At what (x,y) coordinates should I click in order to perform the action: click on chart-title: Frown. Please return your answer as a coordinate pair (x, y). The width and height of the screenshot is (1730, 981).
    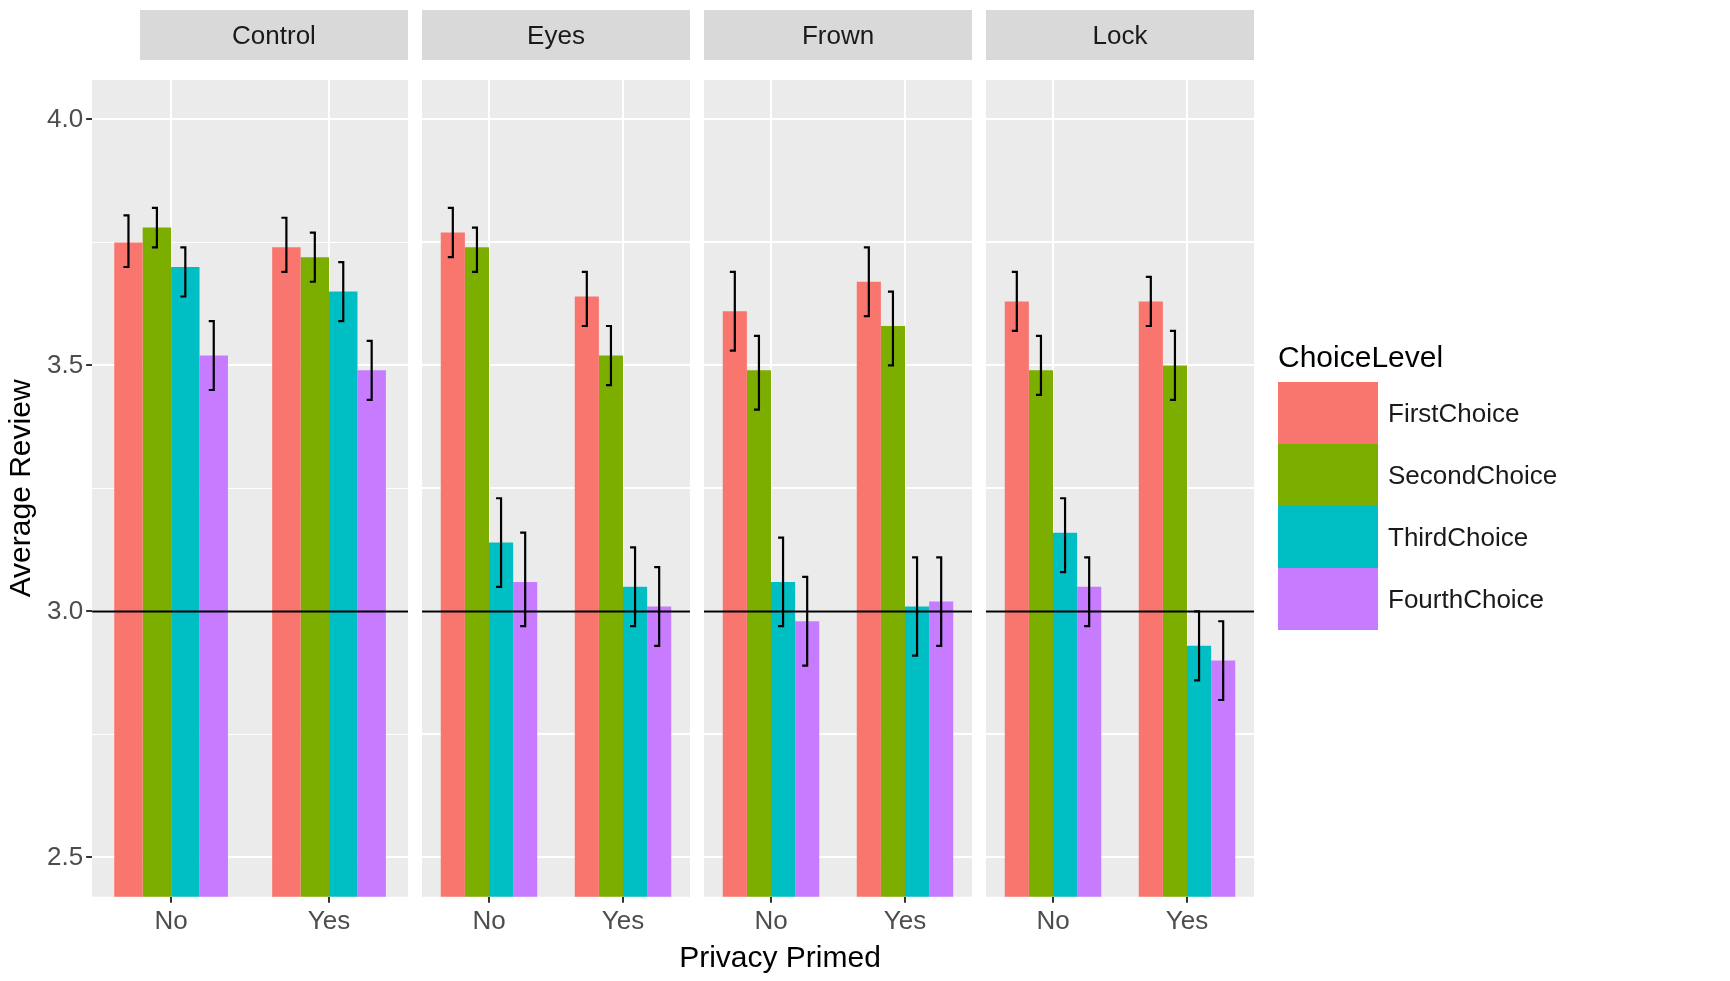
    Looking at the image, I should click on (838, 35).